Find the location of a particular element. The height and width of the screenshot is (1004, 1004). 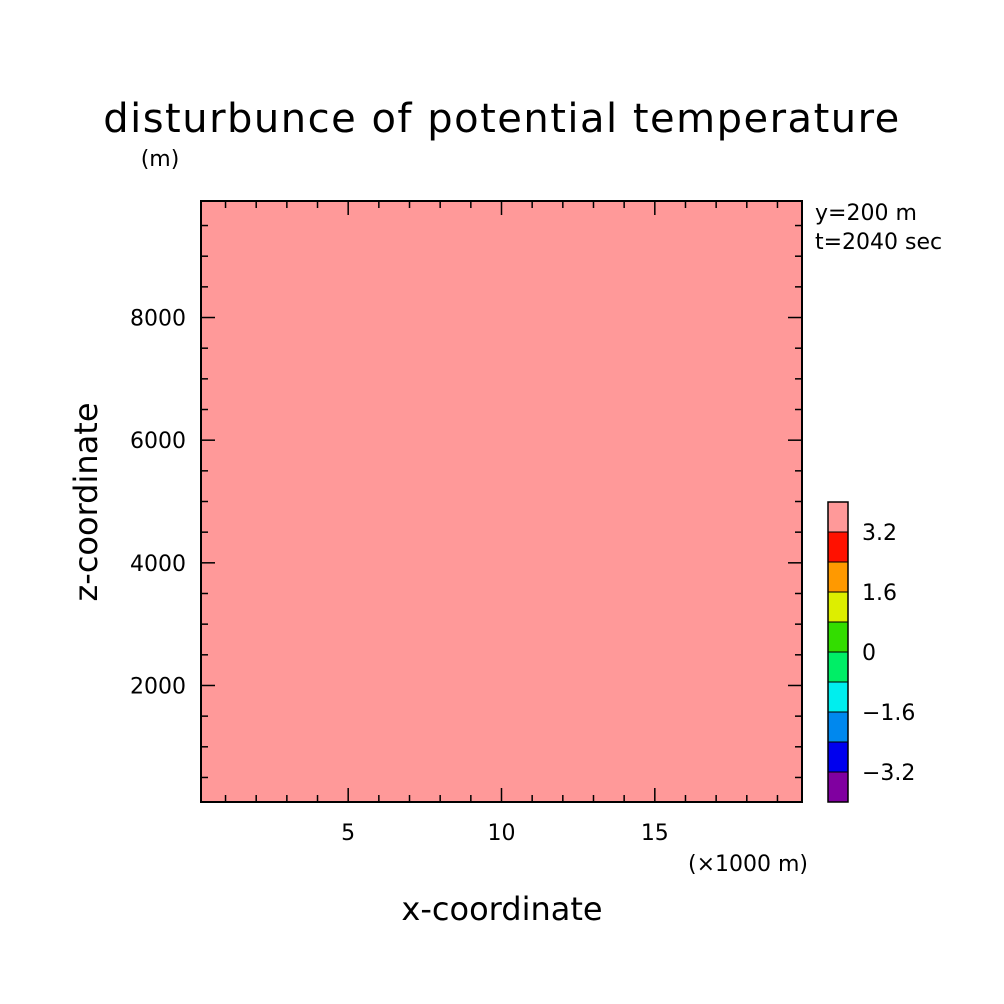

colorbar: 3.2 1.6 0 −1.6 −3.2 is located at coordinates (871, 652).